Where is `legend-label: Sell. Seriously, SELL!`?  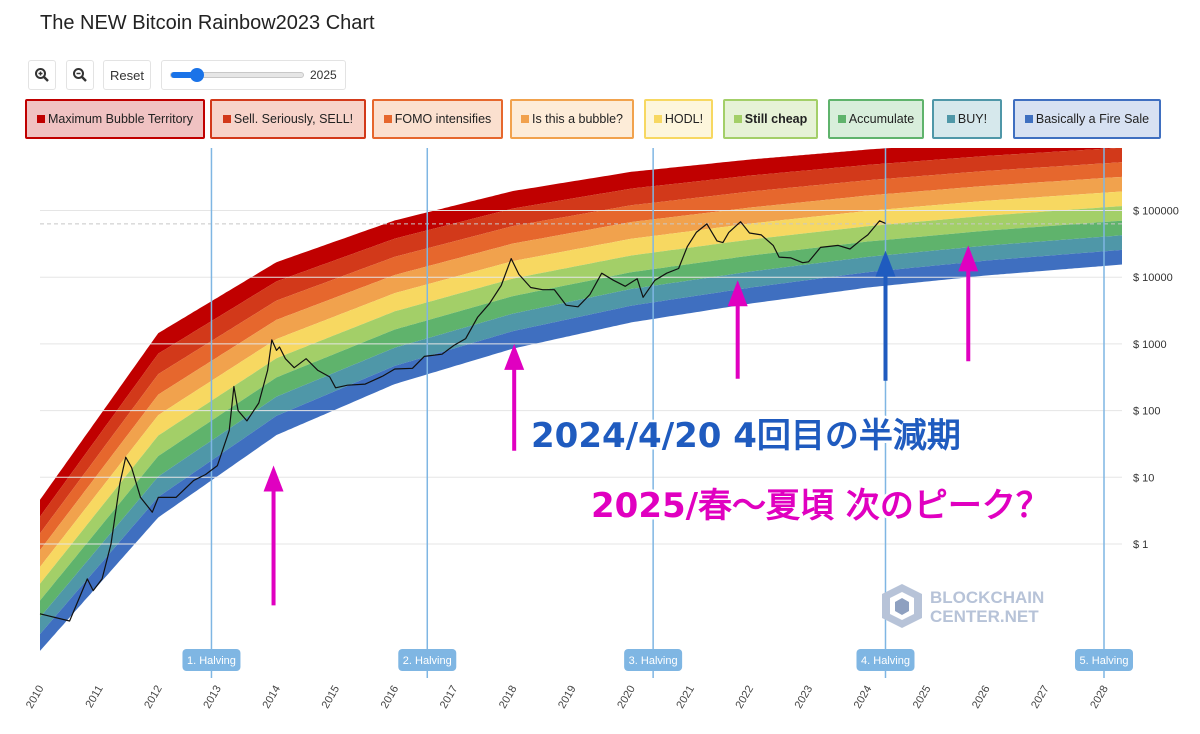
legend-label: Sell. Seriously, SELL! is located at coordinates (293, 119).